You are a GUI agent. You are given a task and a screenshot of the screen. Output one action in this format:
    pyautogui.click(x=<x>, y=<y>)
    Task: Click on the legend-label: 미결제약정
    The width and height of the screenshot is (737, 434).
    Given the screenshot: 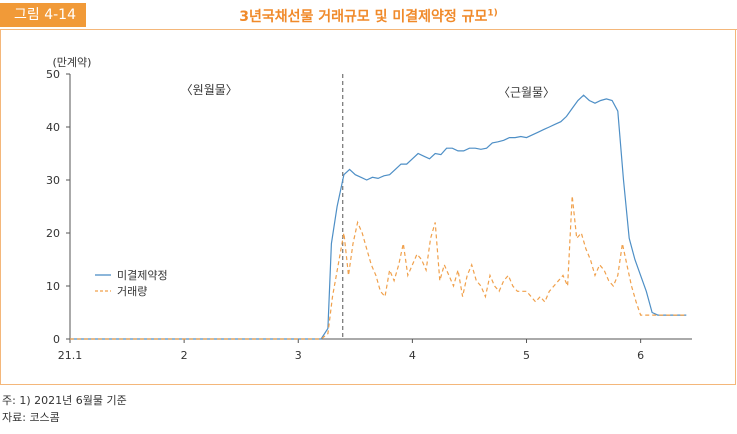 What is the action you would take?
    pyautogui.click(x=142, y=275)
    